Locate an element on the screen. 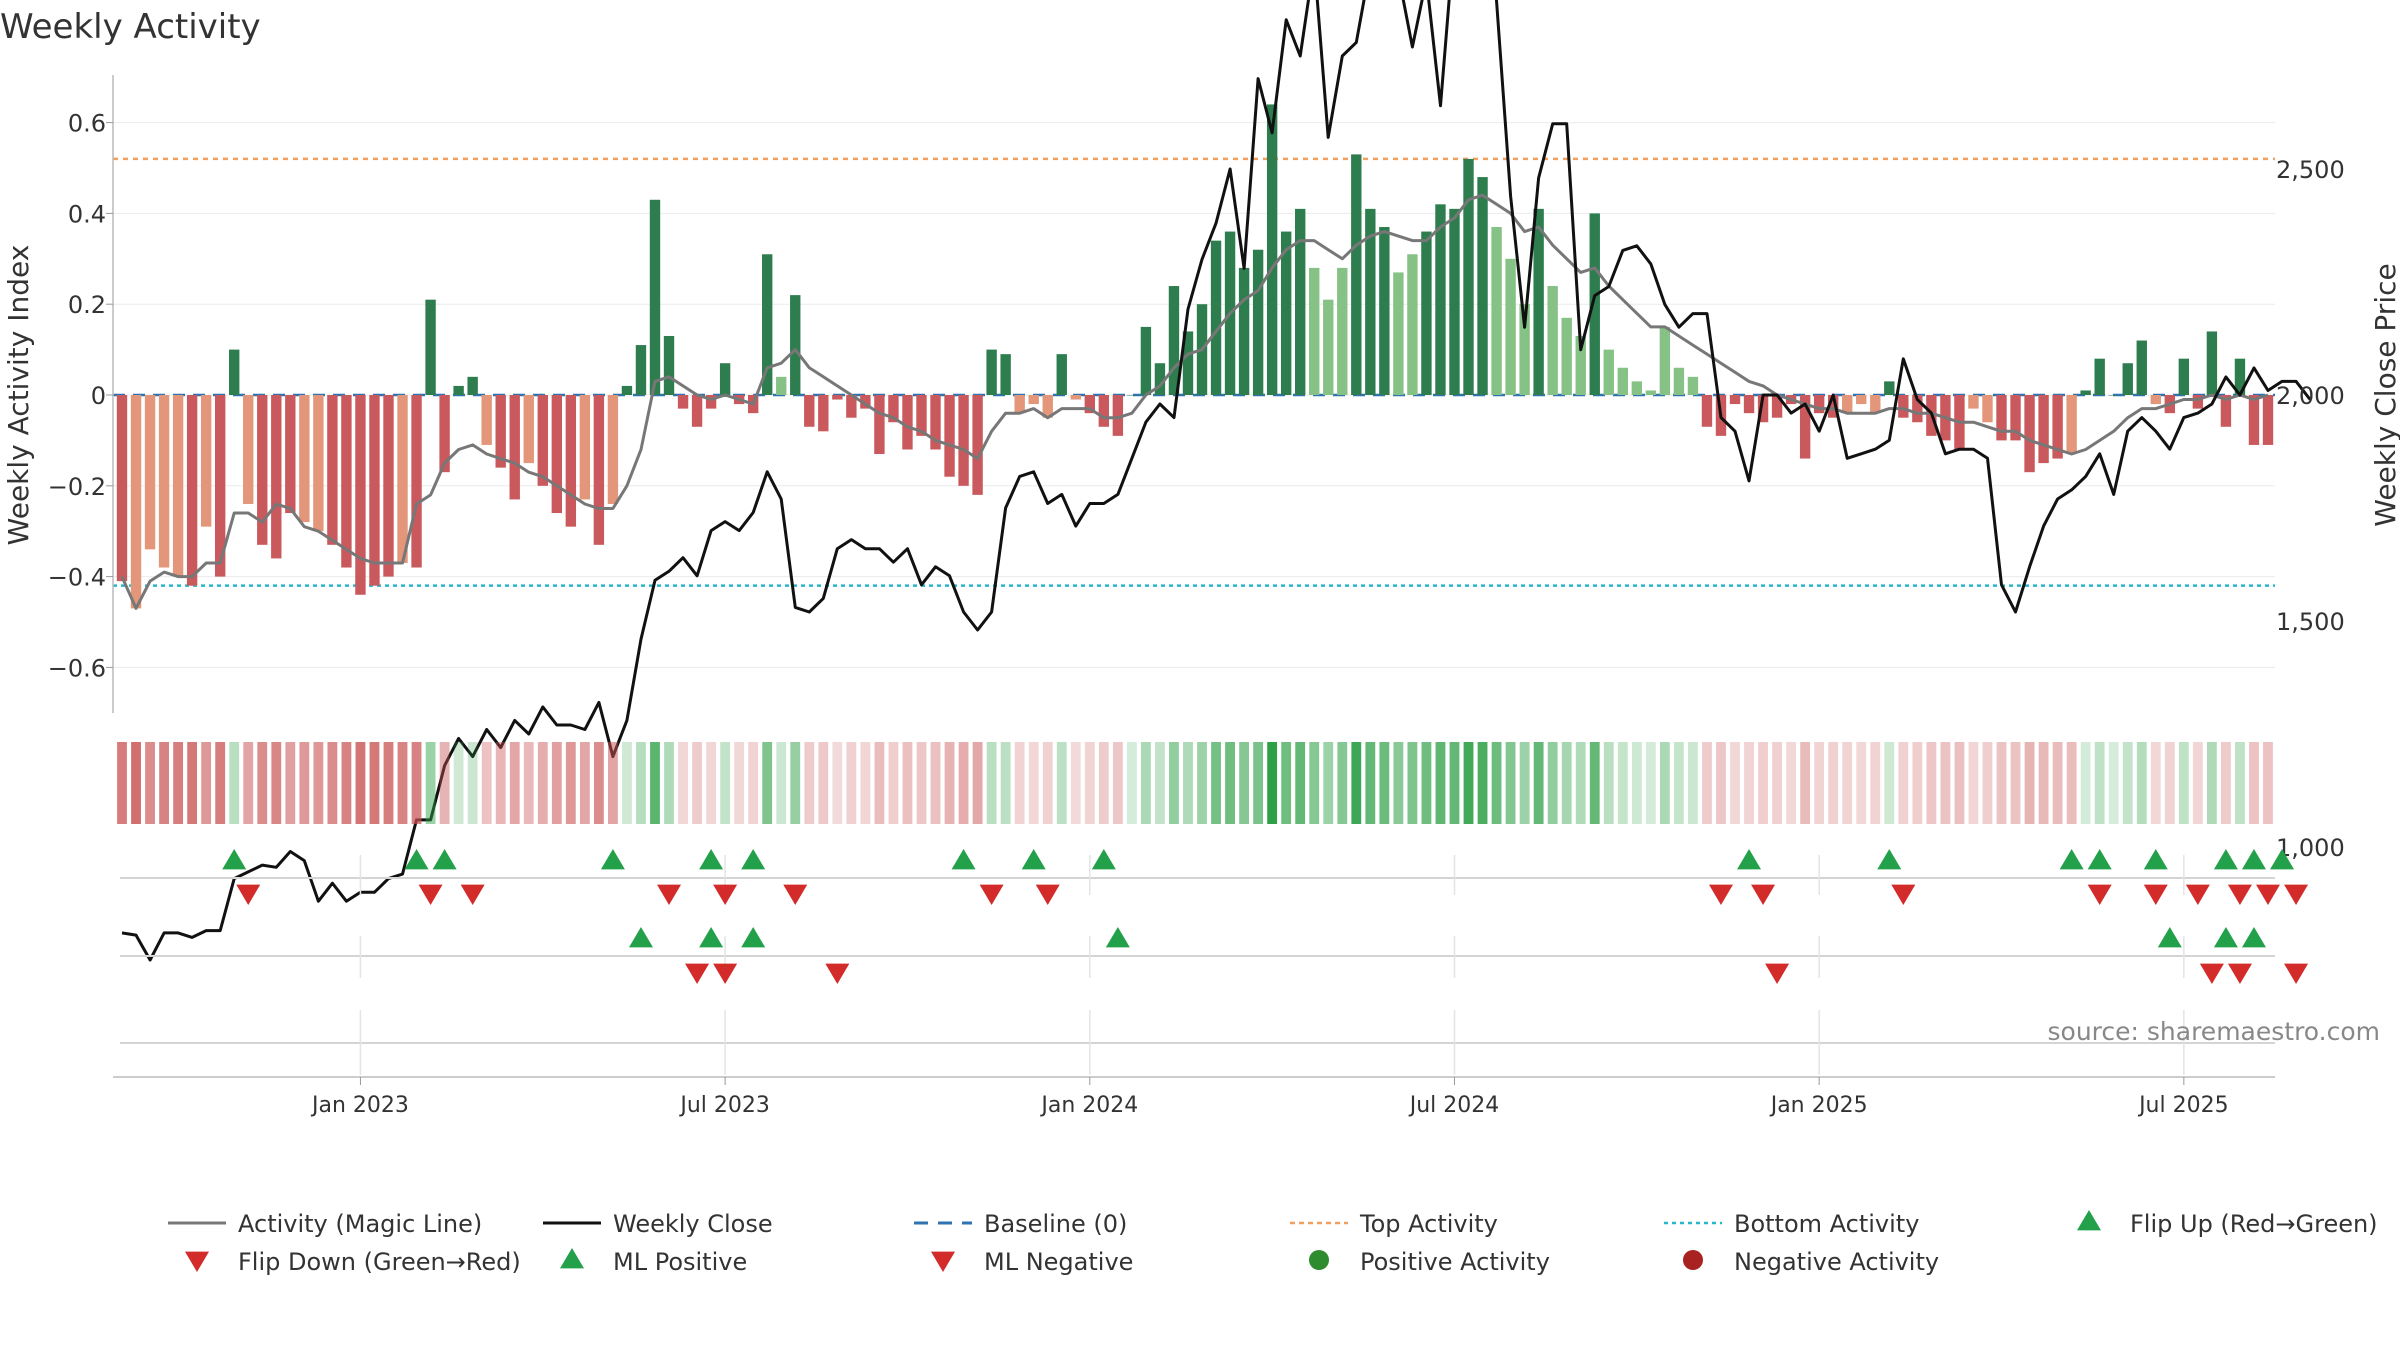  y2-tick-label: 2,000 is located at coordinates (2310, 396).